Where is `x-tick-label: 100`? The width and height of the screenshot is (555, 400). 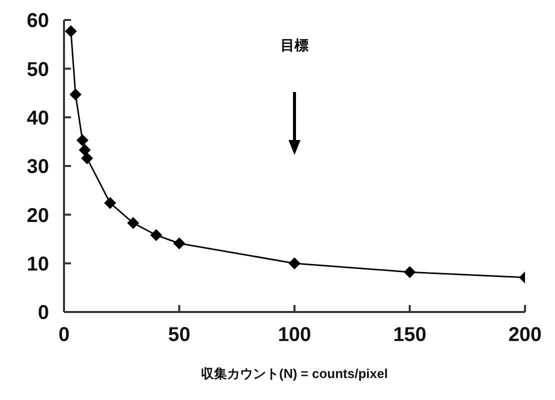 x-tick-label: 100 is located at coordinates (295, 335).